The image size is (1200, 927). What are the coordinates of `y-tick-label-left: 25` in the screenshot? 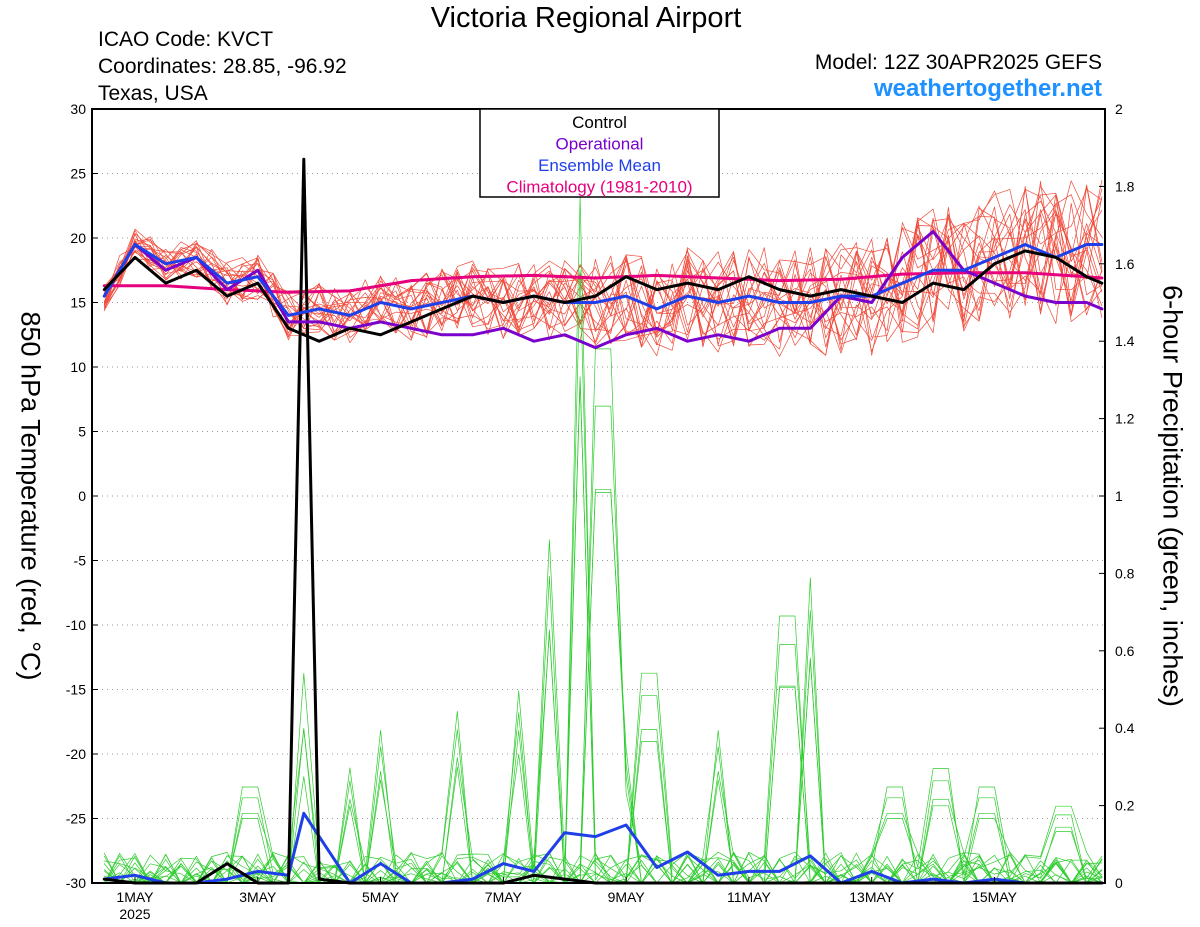 It's located at (78, 174).